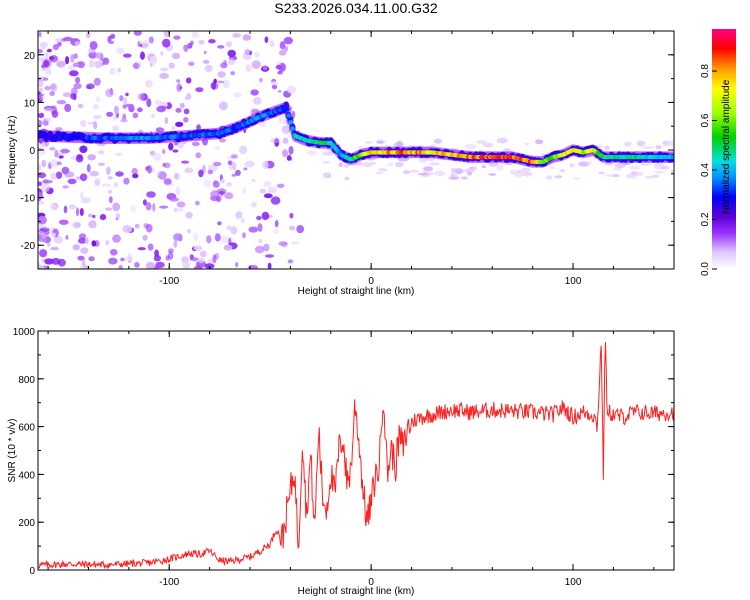 This screenshot has width=750, height=600. Describe the element at coordinates (708, 170) in the screenshot. I see `colorbar-axis: 0.0 0.2 0.4 0.6 0.8` at that location.